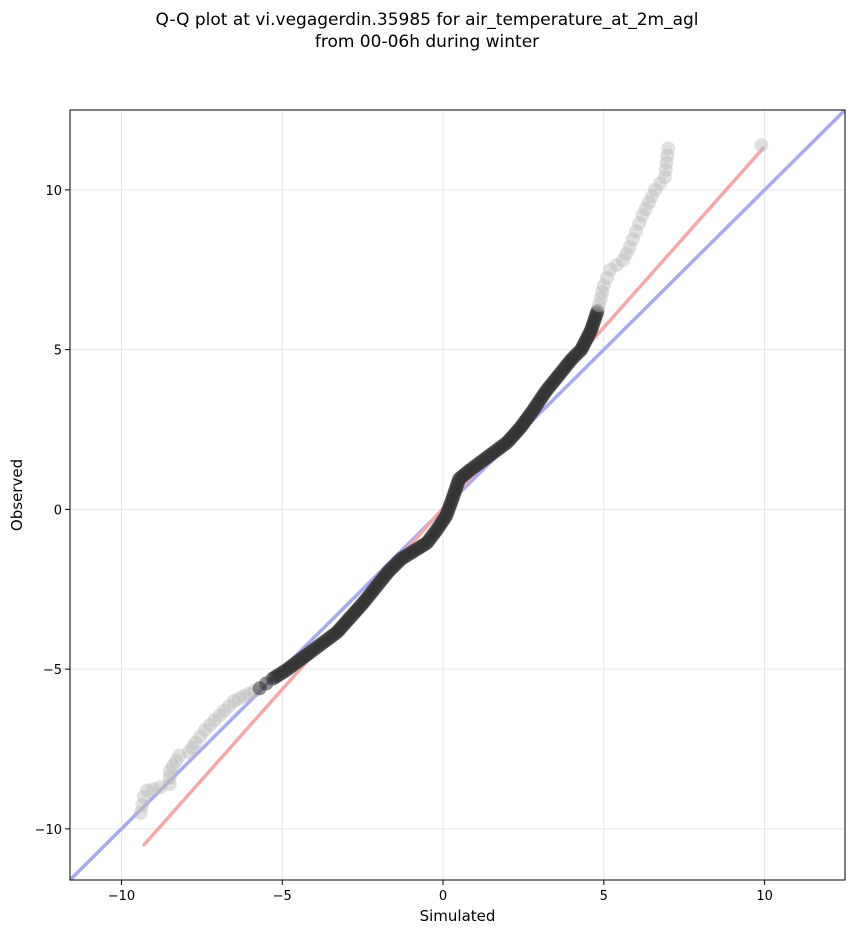  I want to click on y-tick-label: −10, so click(48, 830).